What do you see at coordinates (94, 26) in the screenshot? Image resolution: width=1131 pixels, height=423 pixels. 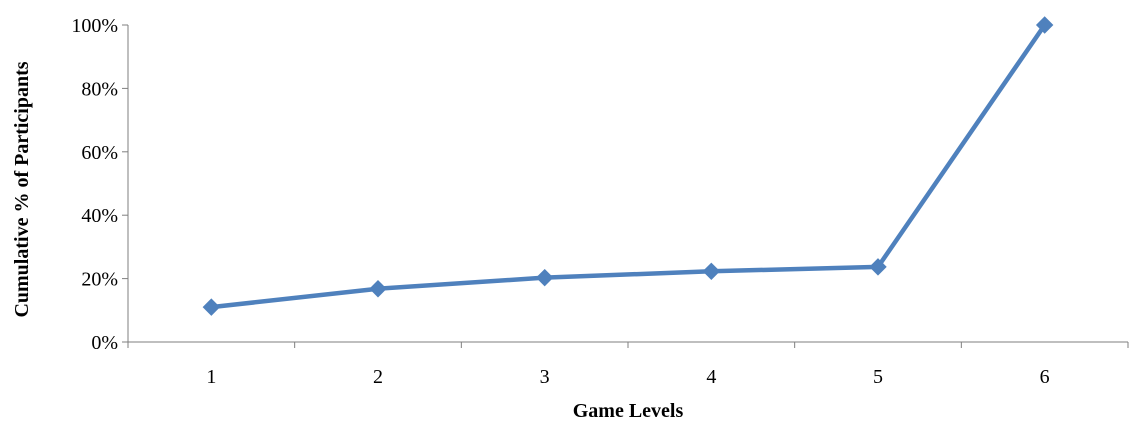 I see `y-tick-label: 100%` at bounding box center [94, 26].